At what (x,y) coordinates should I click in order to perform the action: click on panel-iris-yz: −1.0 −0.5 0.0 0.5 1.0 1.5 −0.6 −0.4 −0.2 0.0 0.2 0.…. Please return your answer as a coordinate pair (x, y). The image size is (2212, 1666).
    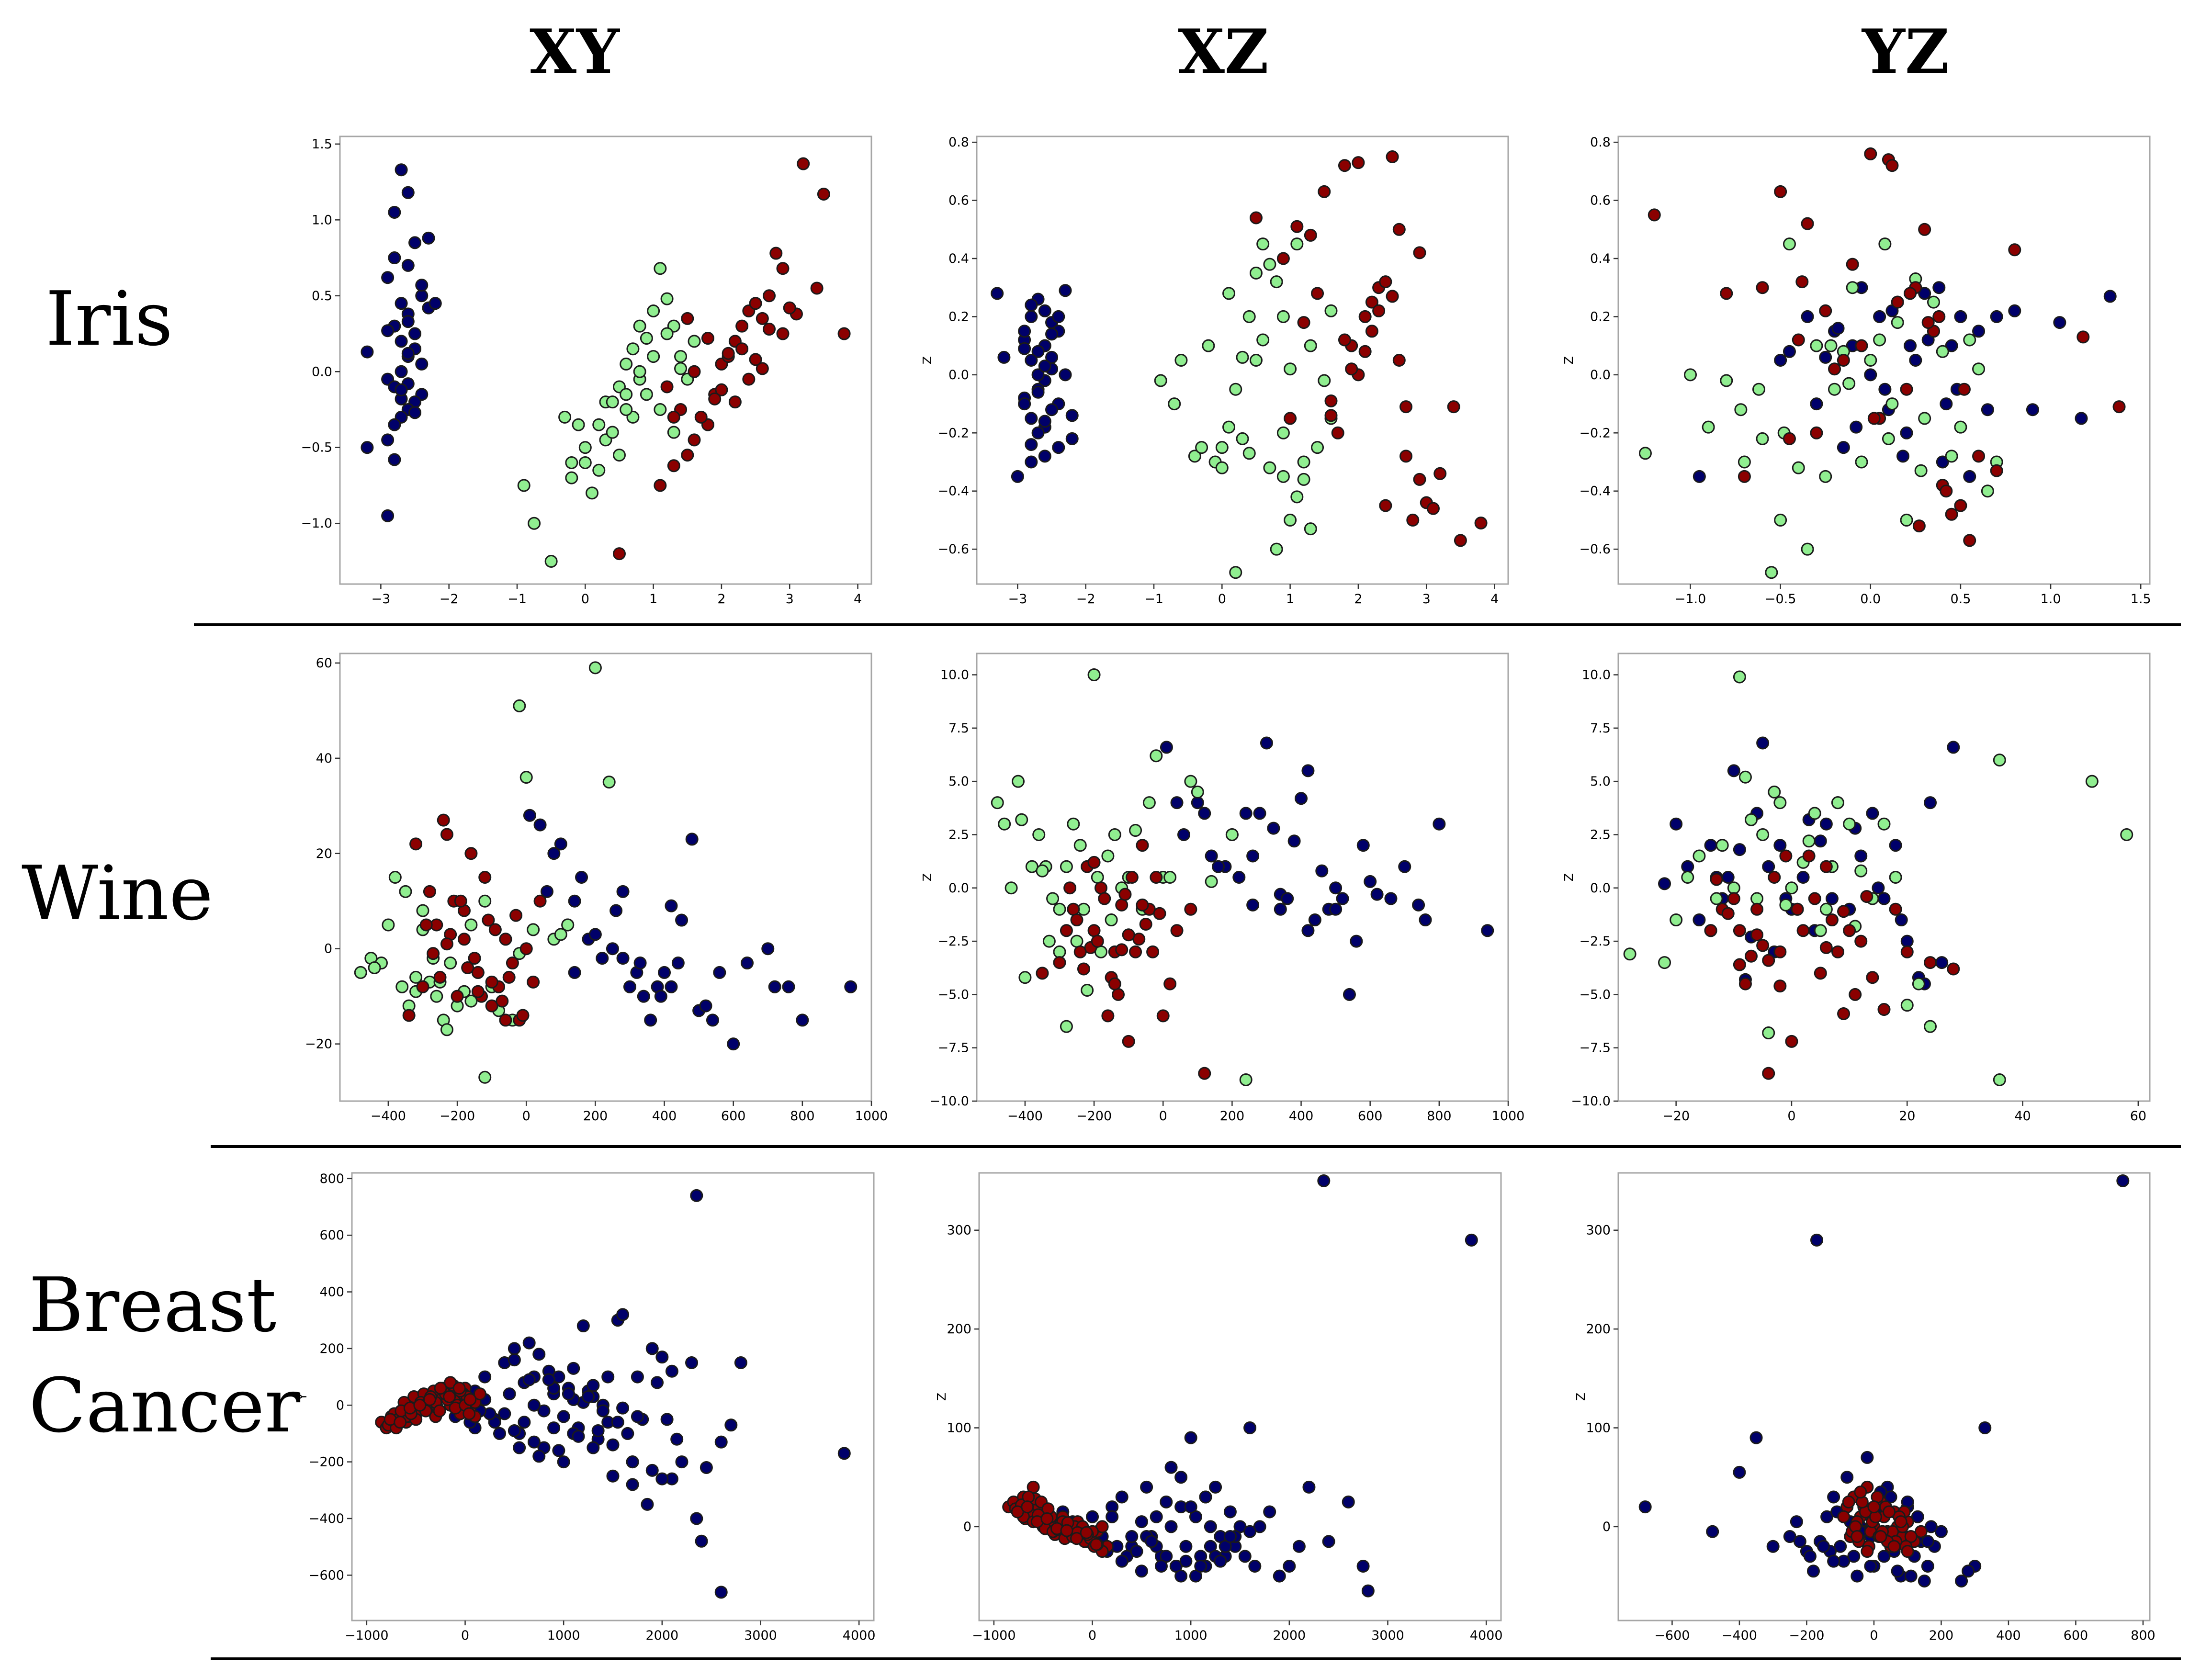
    Looking at the image, I should click on (1856, 371).